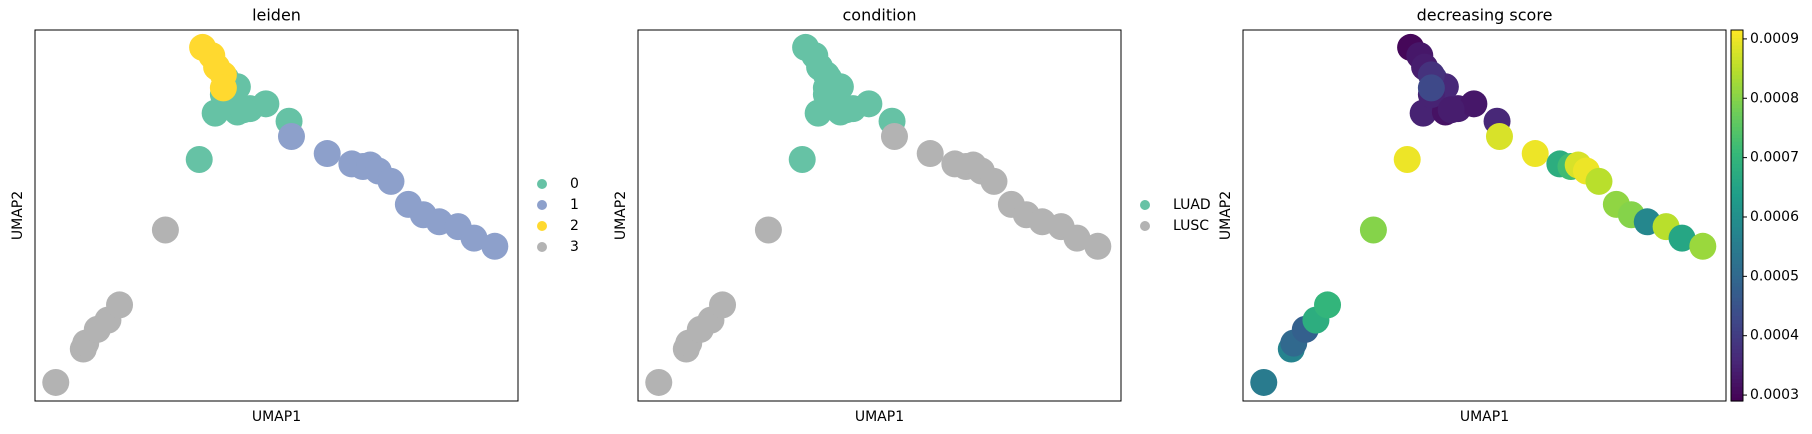 This screenshot has height=434, width=1812. I want to click on panel-title: leiden, so click(276, 15).